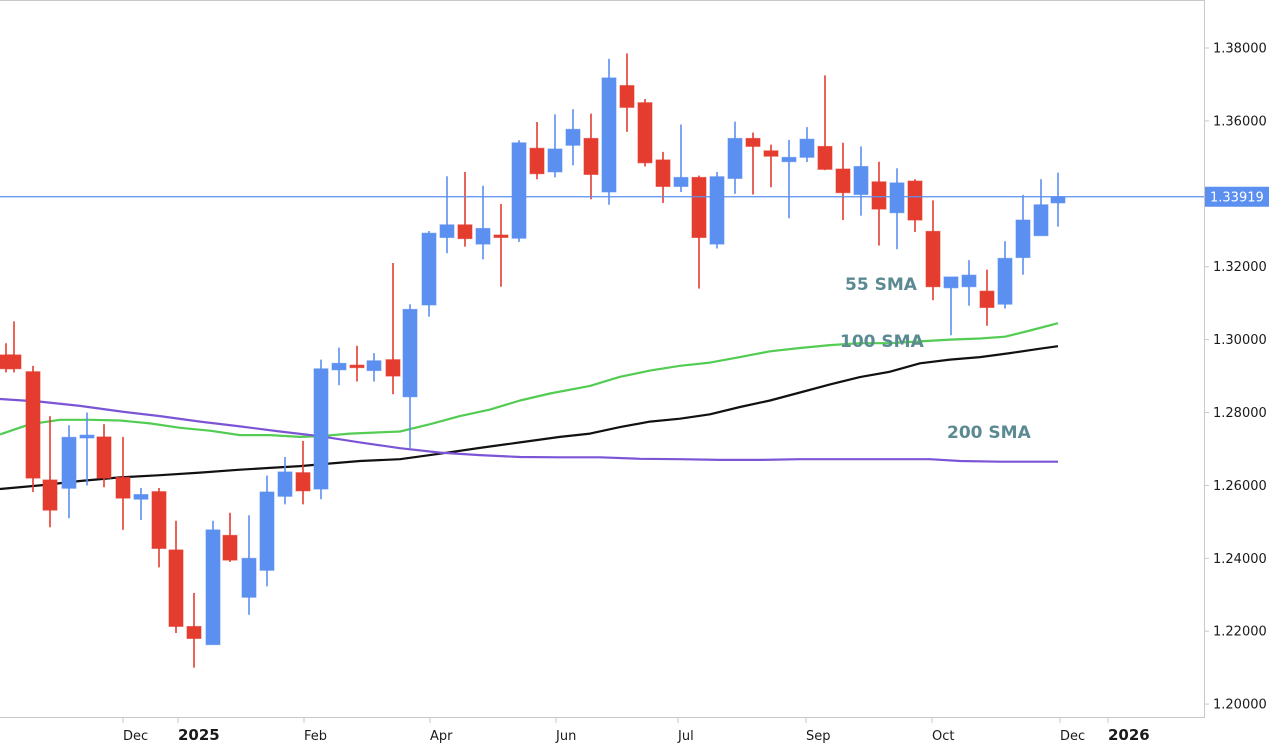 Image resolution: width=1274 pixels, height=751 pixels. What do you see at coordinates (818, 736) in the screenshot?
I see `x-tick-label: Sep` at bounding box center [818, 736].